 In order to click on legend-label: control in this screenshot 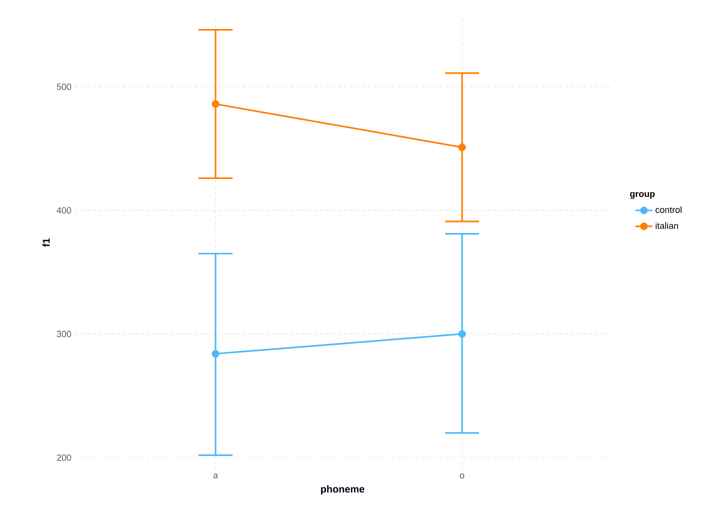, I will do `click(669, 209)`.